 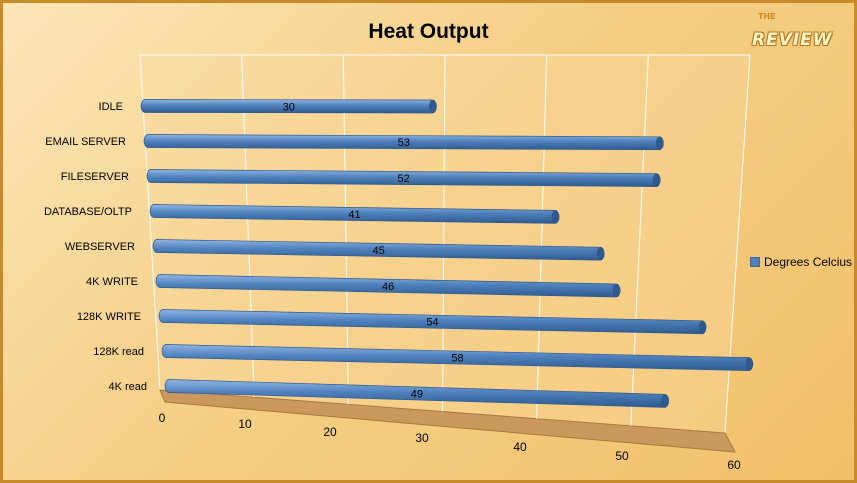 I want to click on x-tick-label: 0, so click(x=162, y=418).